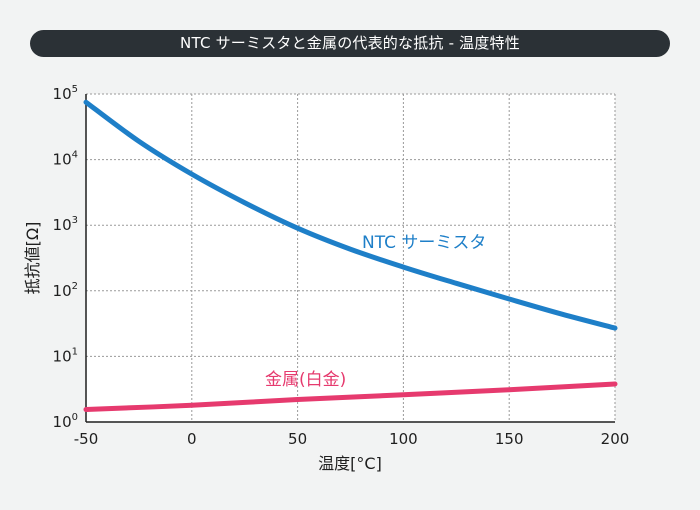  I want to click on series-label-metal: 金属(白金), so click(305, 380).